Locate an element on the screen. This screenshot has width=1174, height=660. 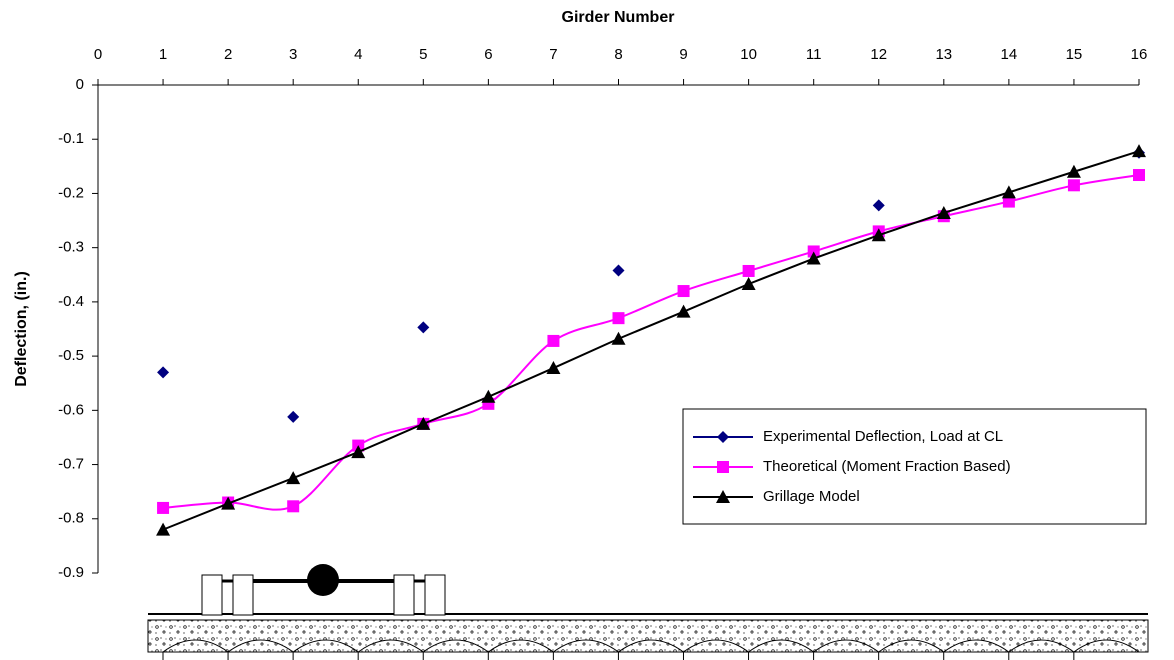
x-tick-label: 13 is located at coordinates (943, 54).